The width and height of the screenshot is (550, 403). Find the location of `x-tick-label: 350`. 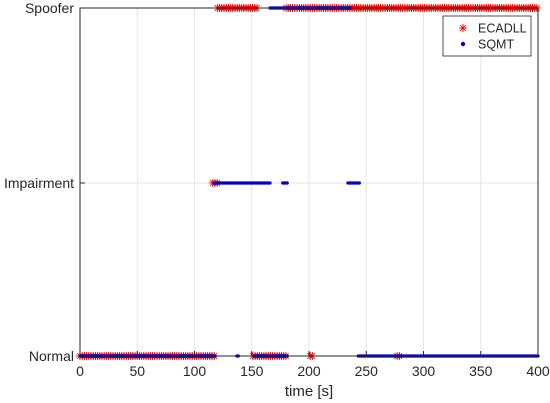

x-tick-label: 350 is located at coordinates (481, 371).